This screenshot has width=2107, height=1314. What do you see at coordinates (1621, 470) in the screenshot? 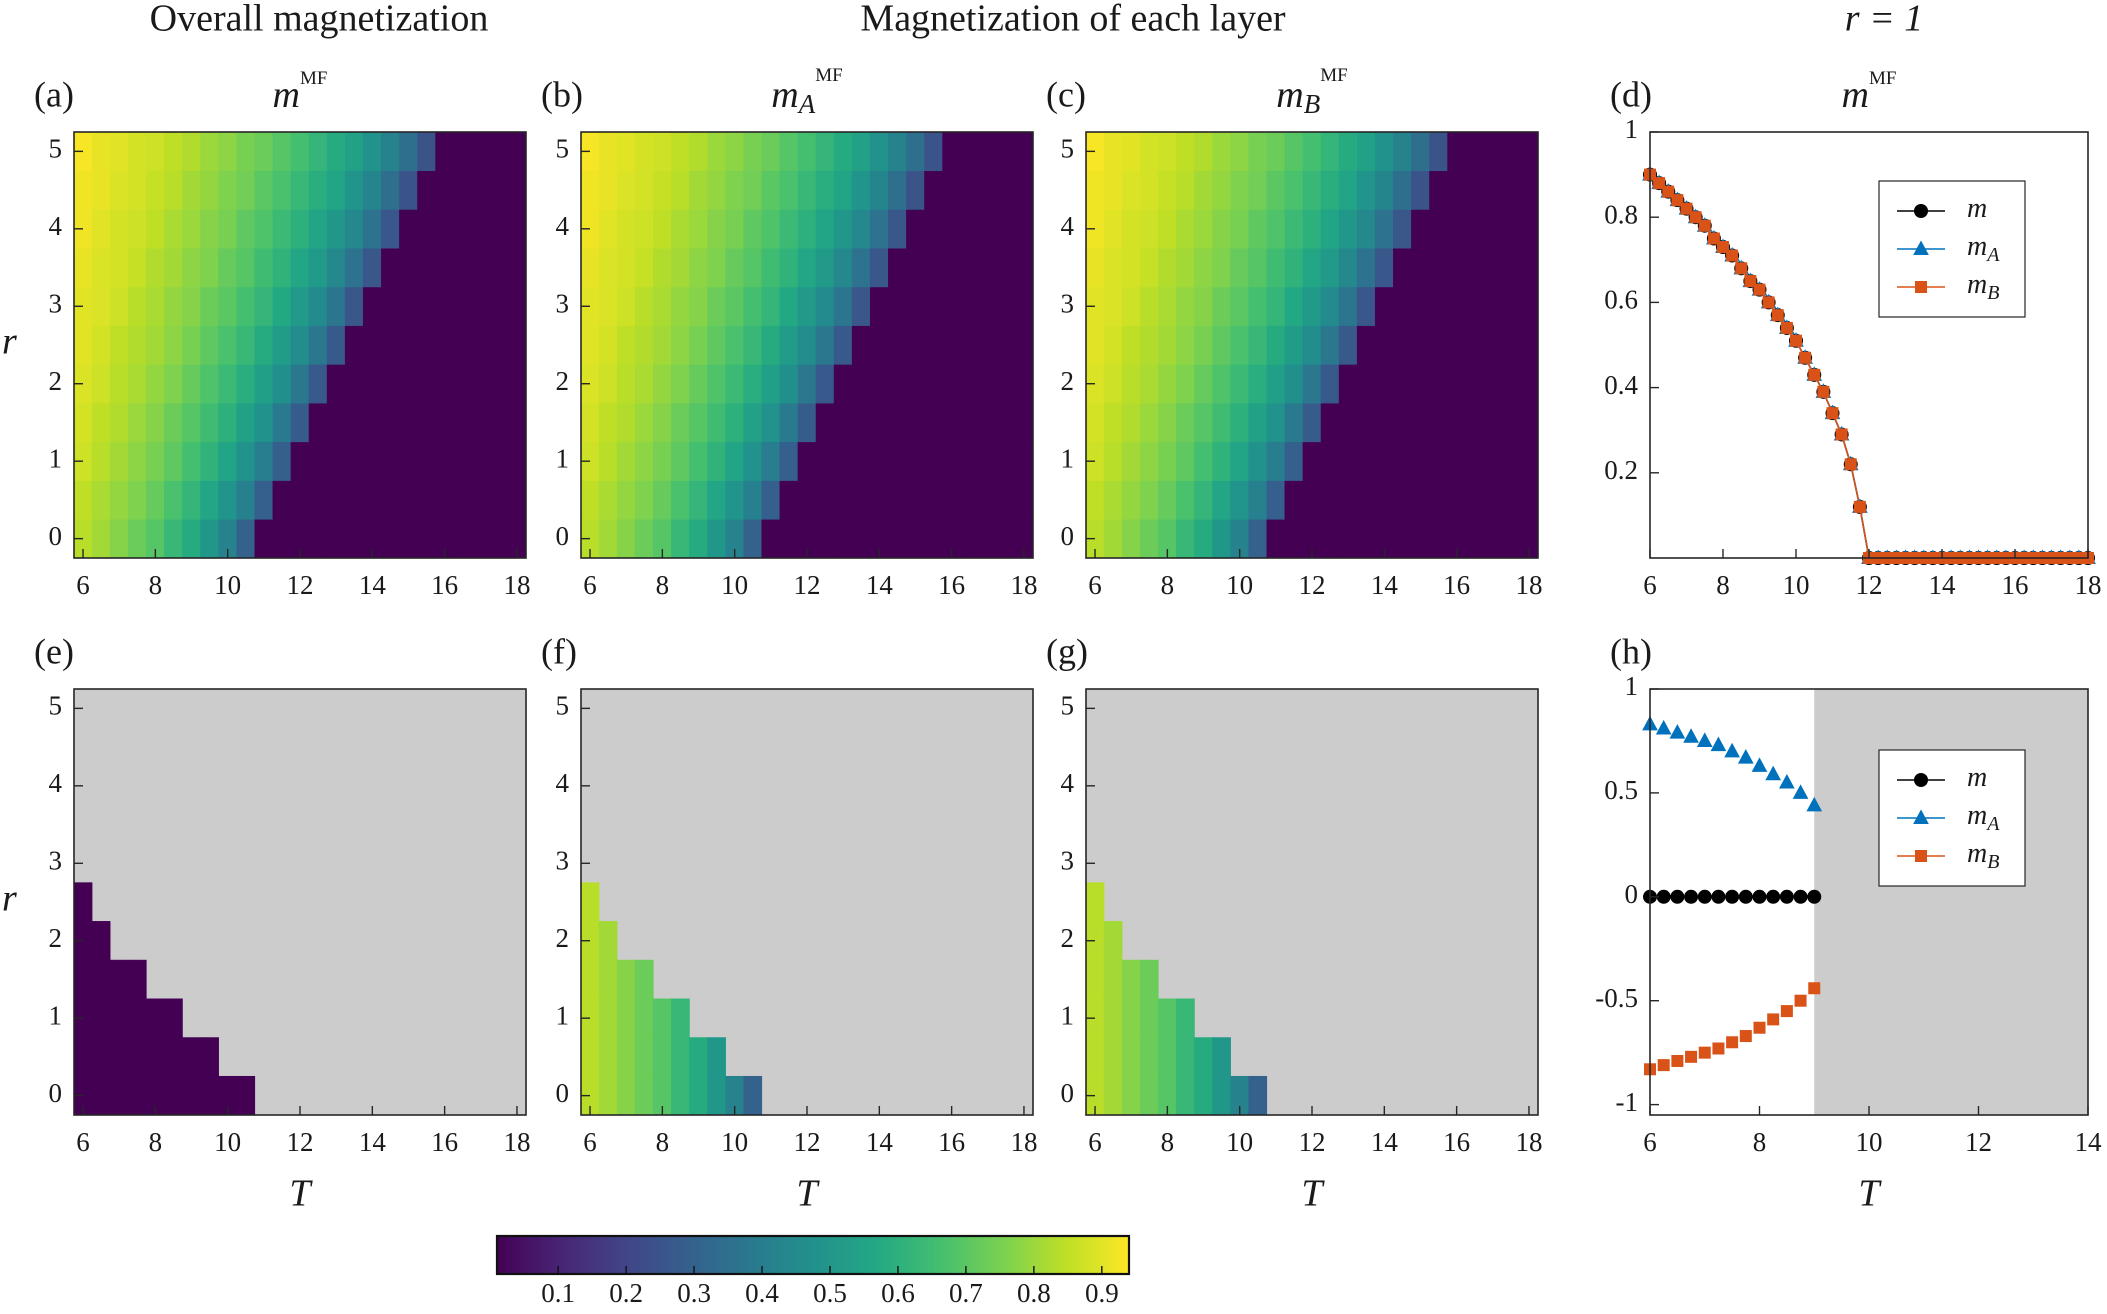
I see `y-tick-label: 0.2` at bounding box center [1621, 470].